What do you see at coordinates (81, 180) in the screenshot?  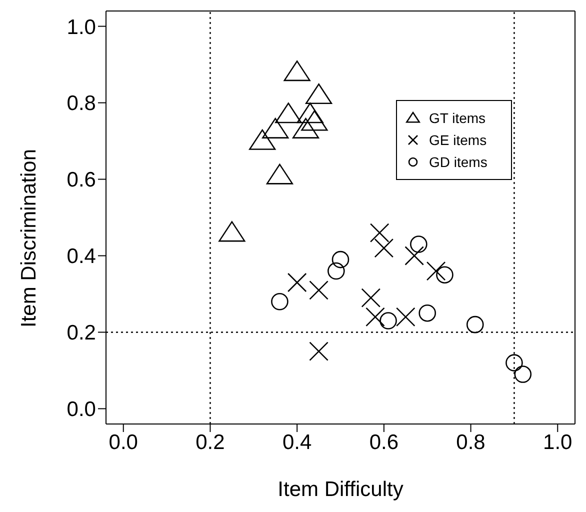 I see `y-tick-label: 0.6` at bounding box center [81, 180].